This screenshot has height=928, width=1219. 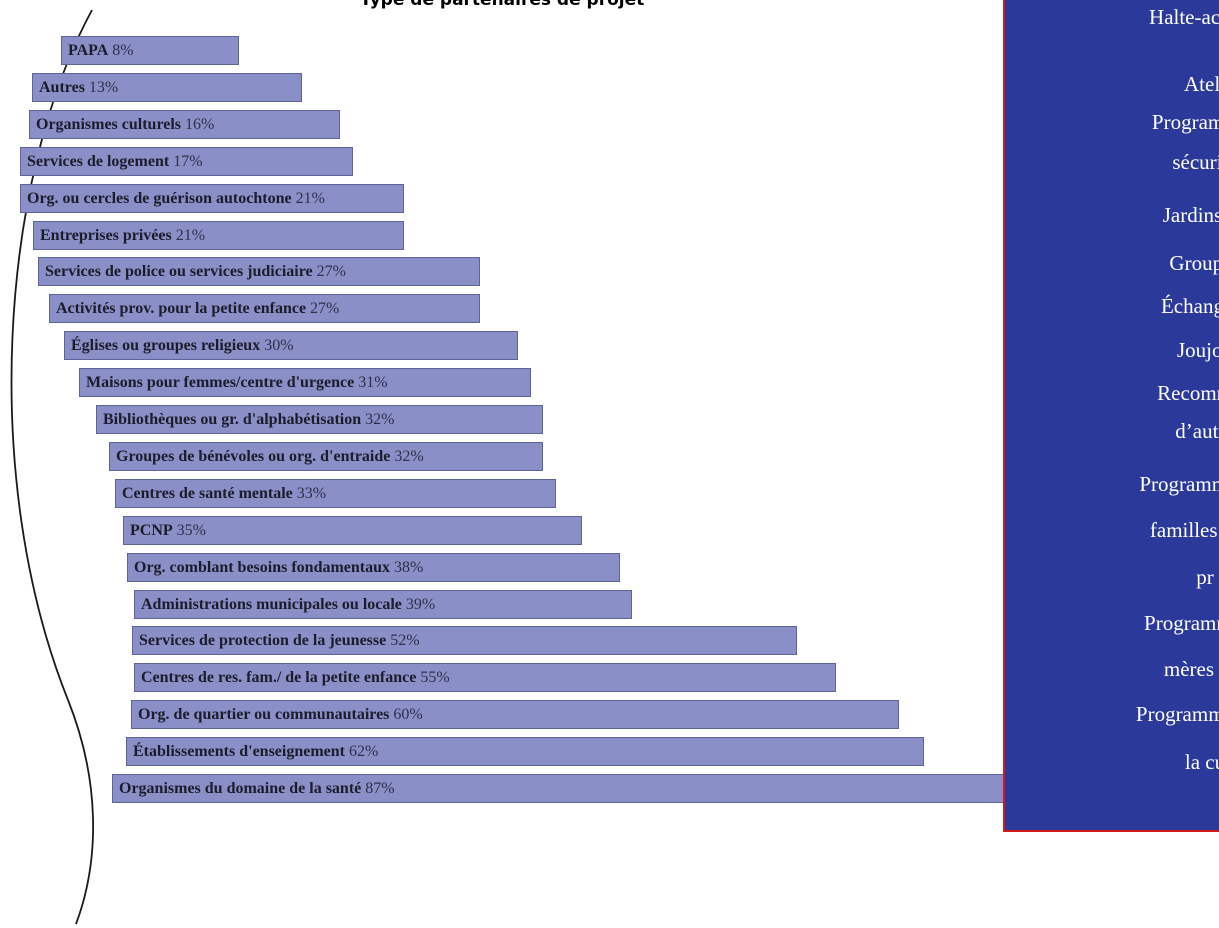 What do you see at coordinates (1201, 762) in the screenshot?
I see `side-panel-line: la cu` at bounding box center [1201, 762].